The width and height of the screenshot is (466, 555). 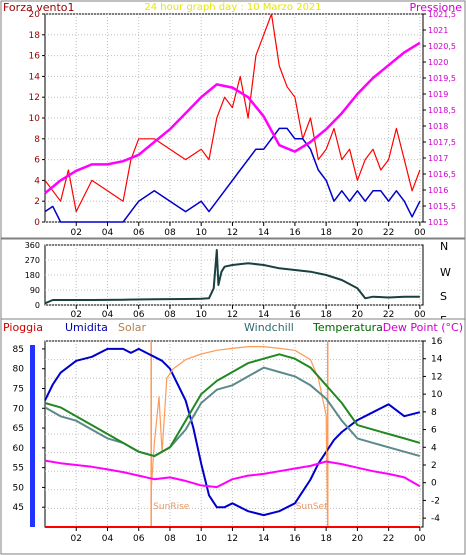 What do you see at coordinates (19, 488) in the screenshot?
I see `humidity-ytick-label: 50` at bounding box center [19, 488].